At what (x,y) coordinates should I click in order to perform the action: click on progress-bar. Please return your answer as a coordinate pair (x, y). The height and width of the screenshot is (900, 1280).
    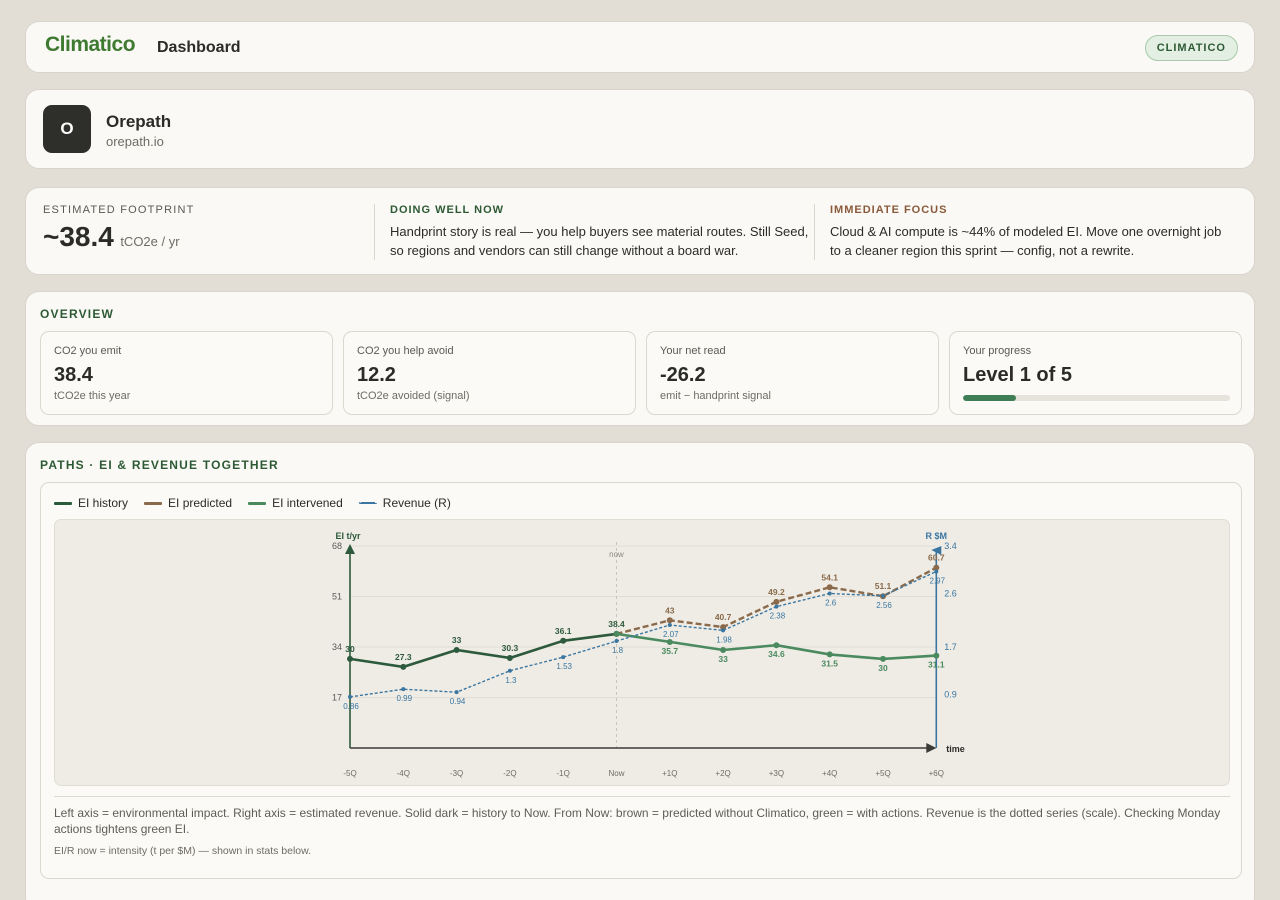
    Looking at the image, I should click on (1096, 398).